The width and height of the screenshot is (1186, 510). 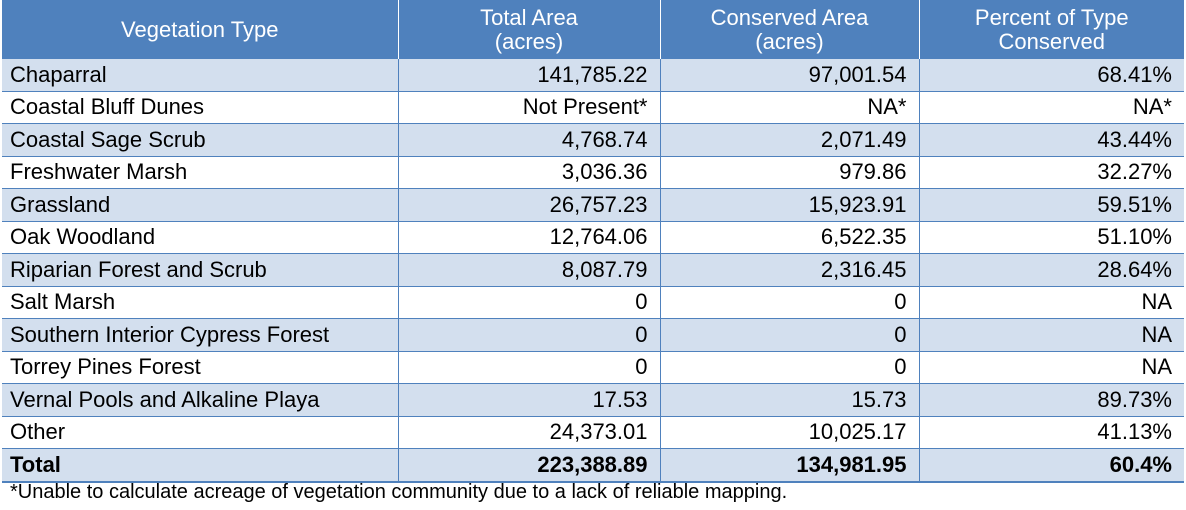 I want to click on cell-vegetation-type: Coastal Bluff Dunes, so click(x=200, y=107).